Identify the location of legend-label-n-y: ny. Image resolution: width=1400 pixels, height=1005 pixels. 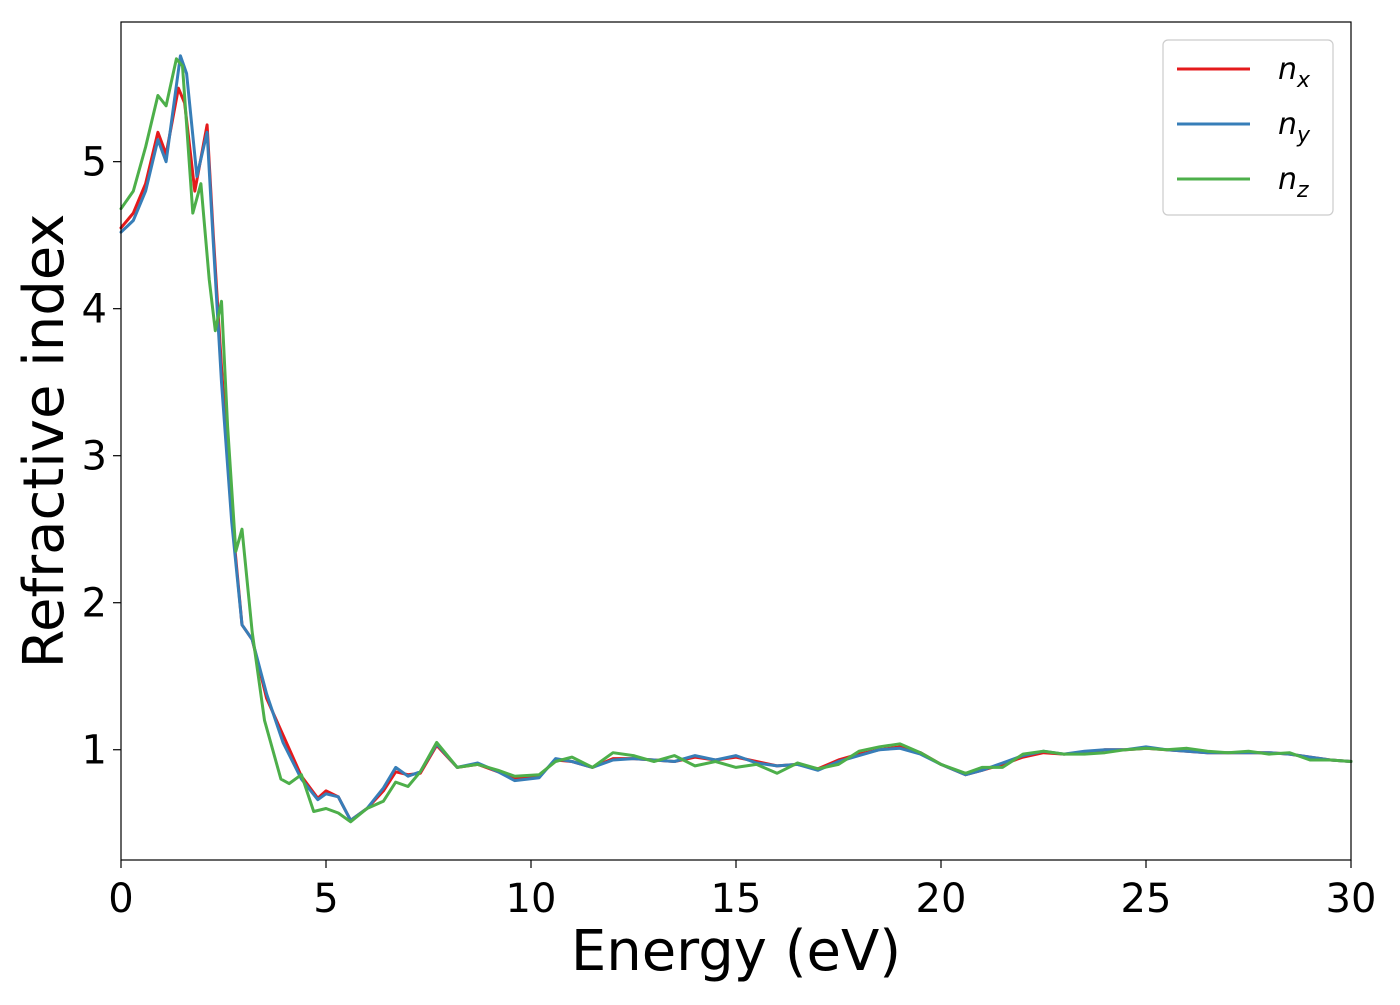
(1294, 127).